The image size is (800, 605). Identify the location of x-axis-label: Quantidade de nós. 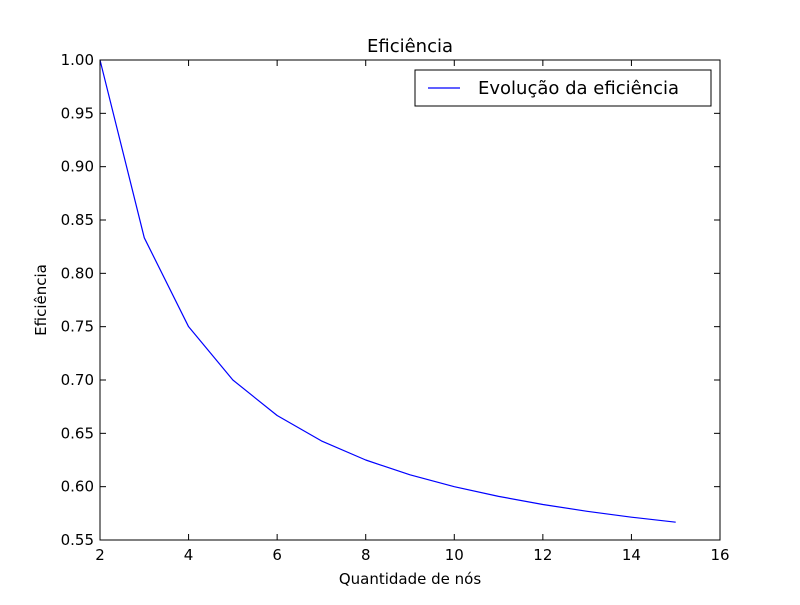
(410, 579).